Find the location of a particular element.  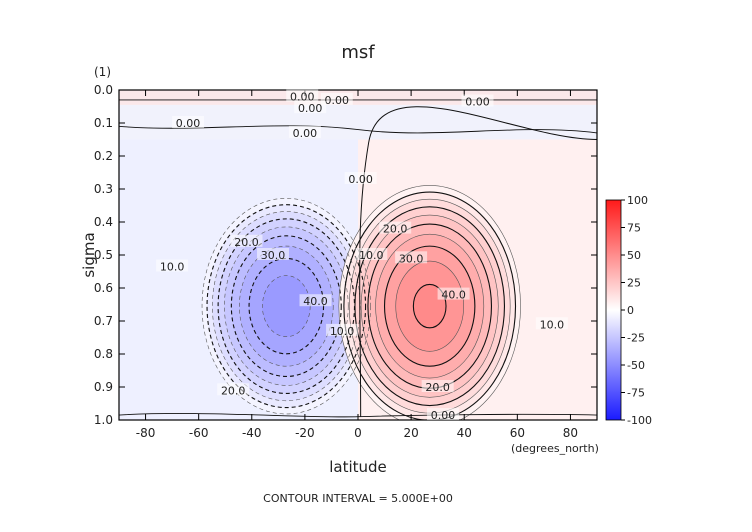

y-tick-label: 0.1 is located at coordinates (103, 123).